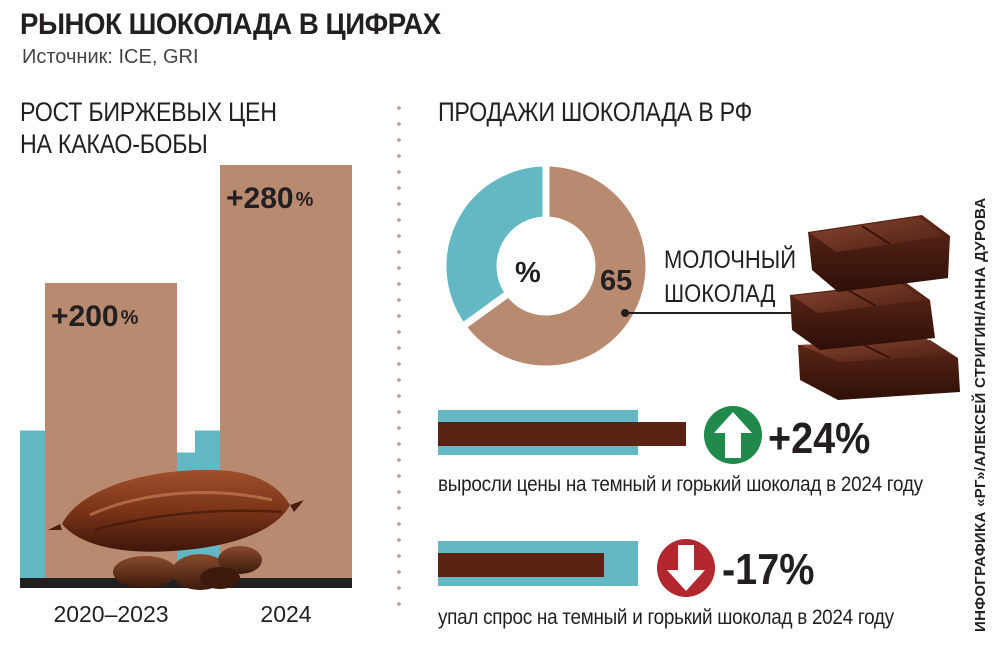 This screenshot has width=999, height=645. I want to click on demand-change-value: -17%, so click(768, 569).